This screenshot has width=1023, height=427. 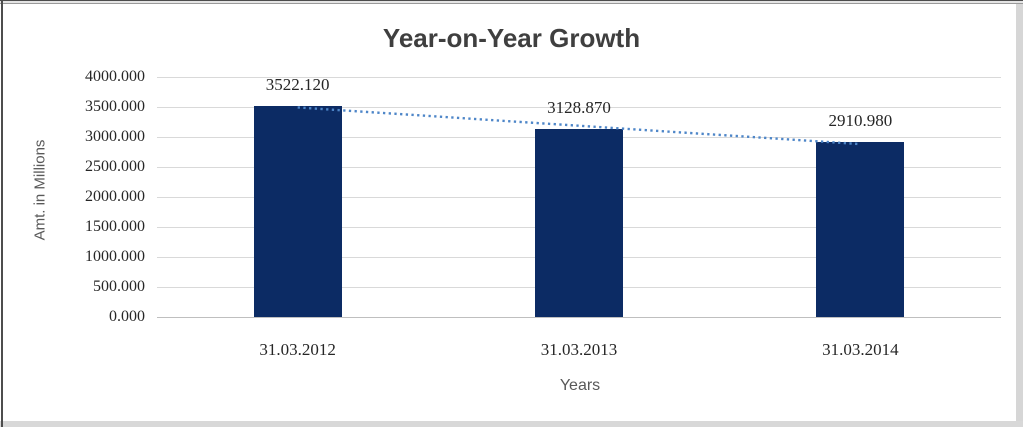 What do you see at coordinates (1019, 213) in the screenshot?
I see `frame-right-border` at bounding box center [1019, 213].